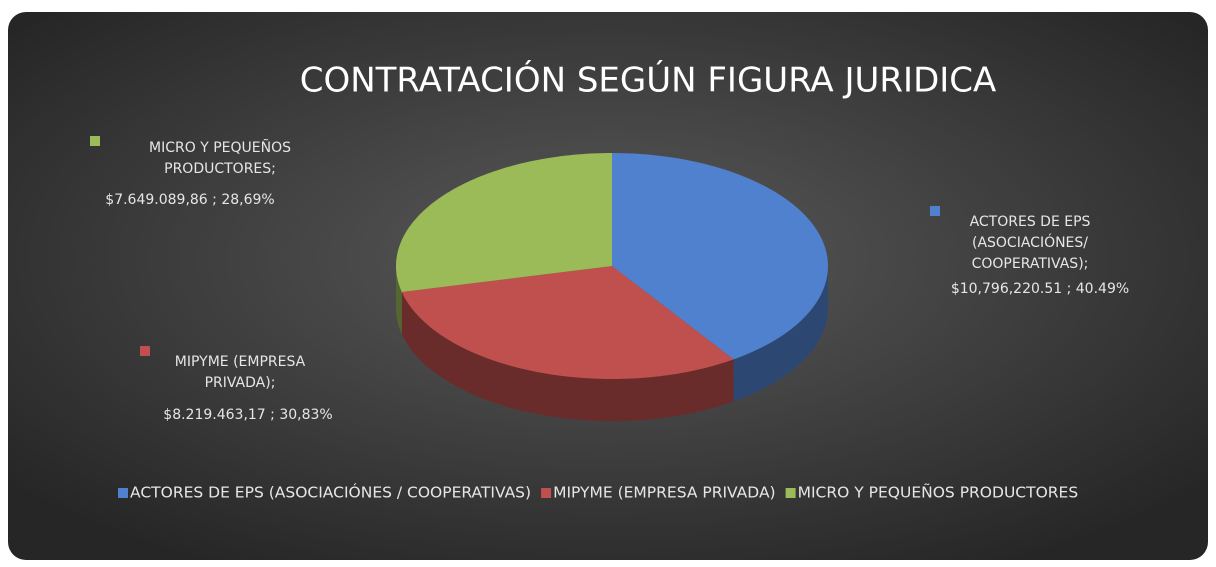 The width and height of the screenshot is (1216, 567). I want to click on data-label-name: COOPERATIVAS);, so click(1030, 264).